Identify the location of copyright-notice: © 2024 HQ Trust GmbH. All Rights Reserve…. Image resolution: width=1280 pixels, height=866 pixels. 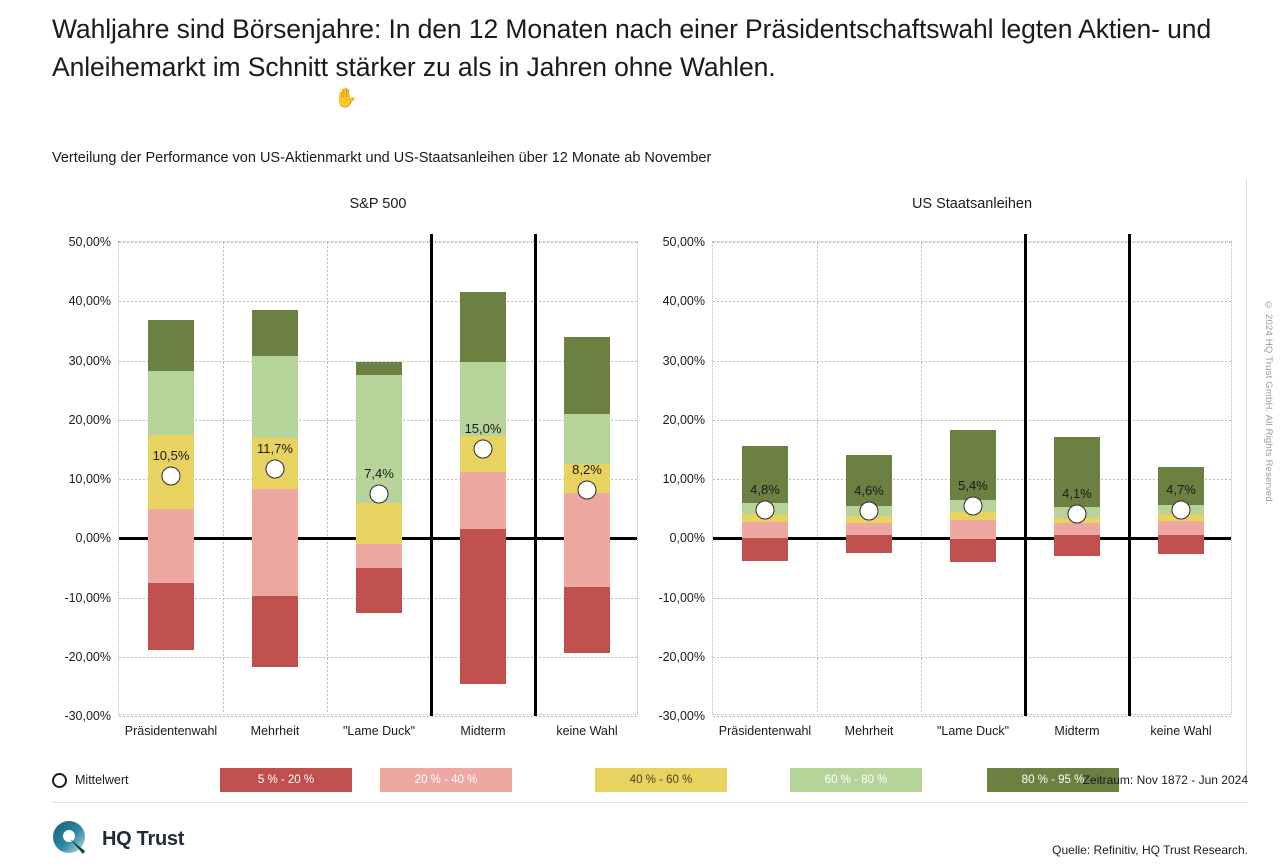
(1268, 402).